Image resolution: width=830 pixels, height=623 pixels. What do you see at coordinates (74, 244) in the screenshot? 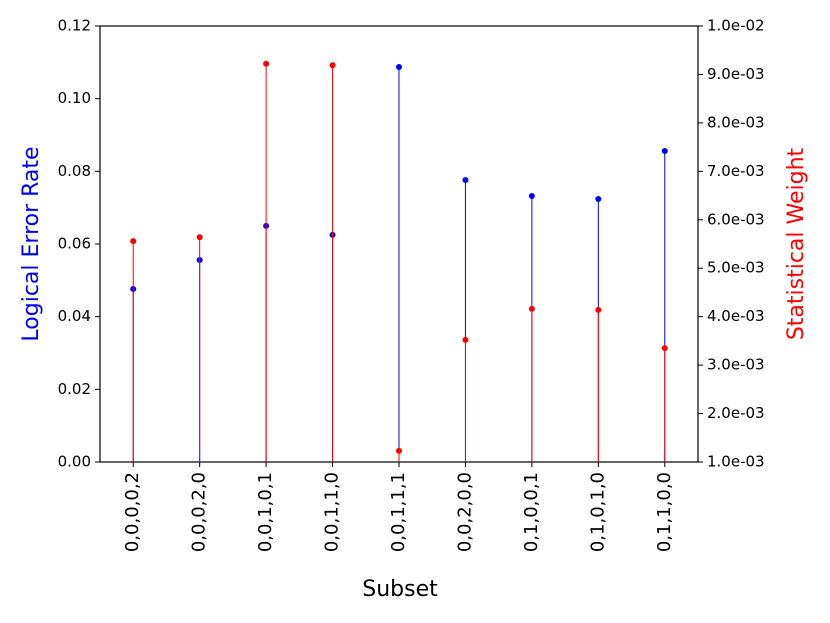
I see `y-tick-label: 0.06` at bounding box center [74, 244].